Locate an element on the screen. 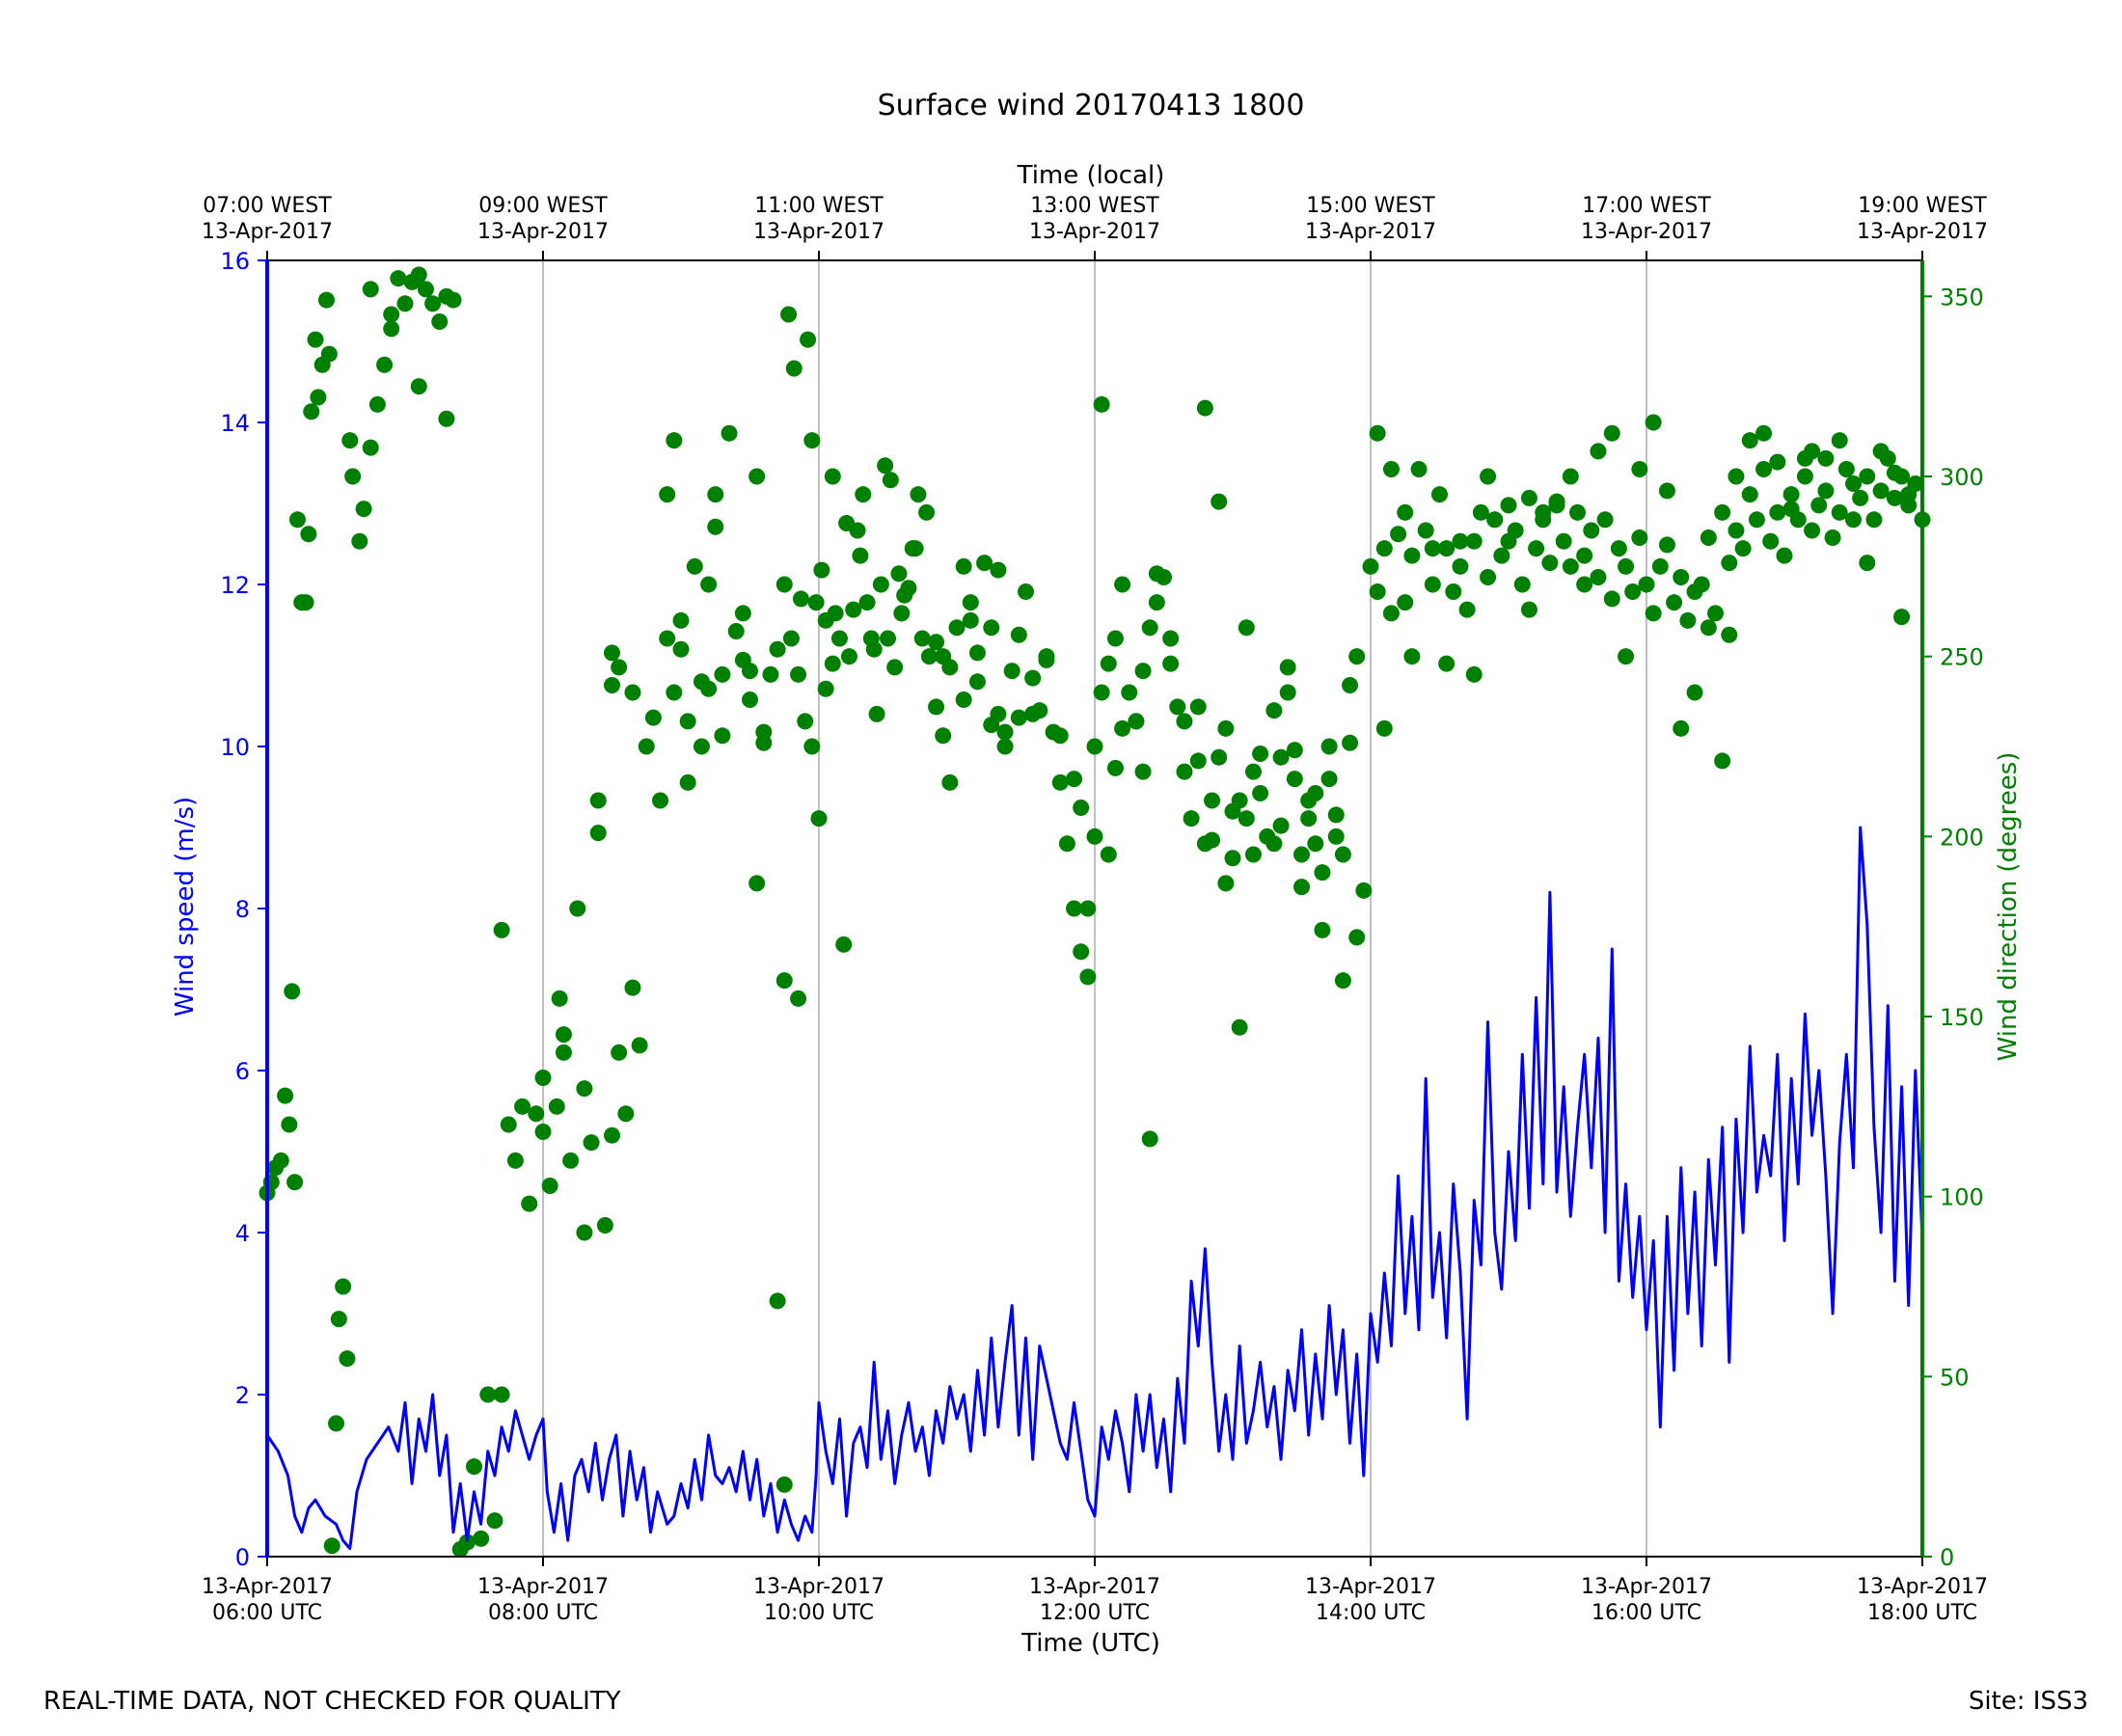 This screenshot has height=1736, width=2122. top-tick-time-label: 11:00 WEST is located at coordinates (819, 206).